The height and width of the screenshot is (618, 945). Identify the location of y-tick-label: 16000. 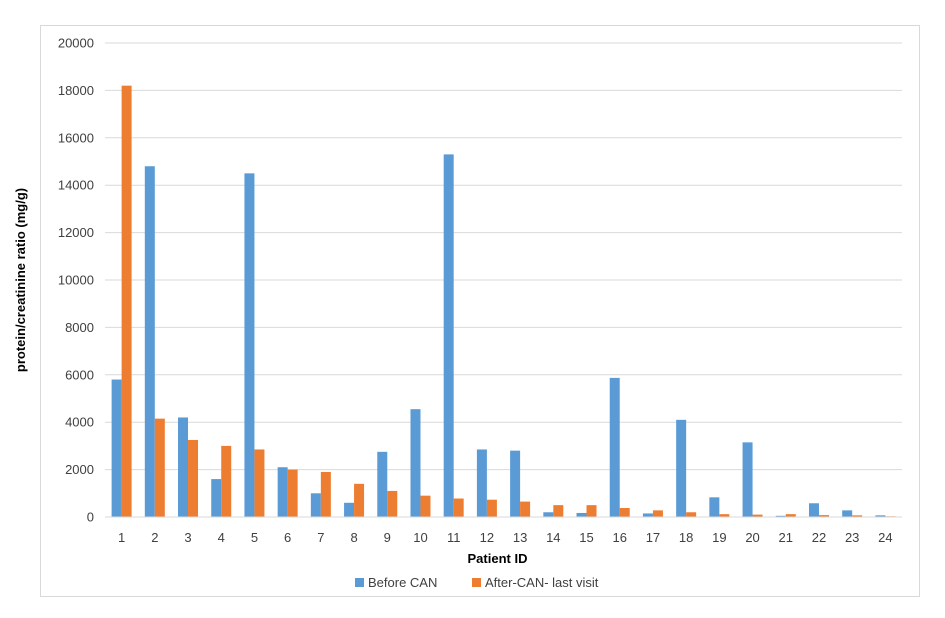
(76, 137).